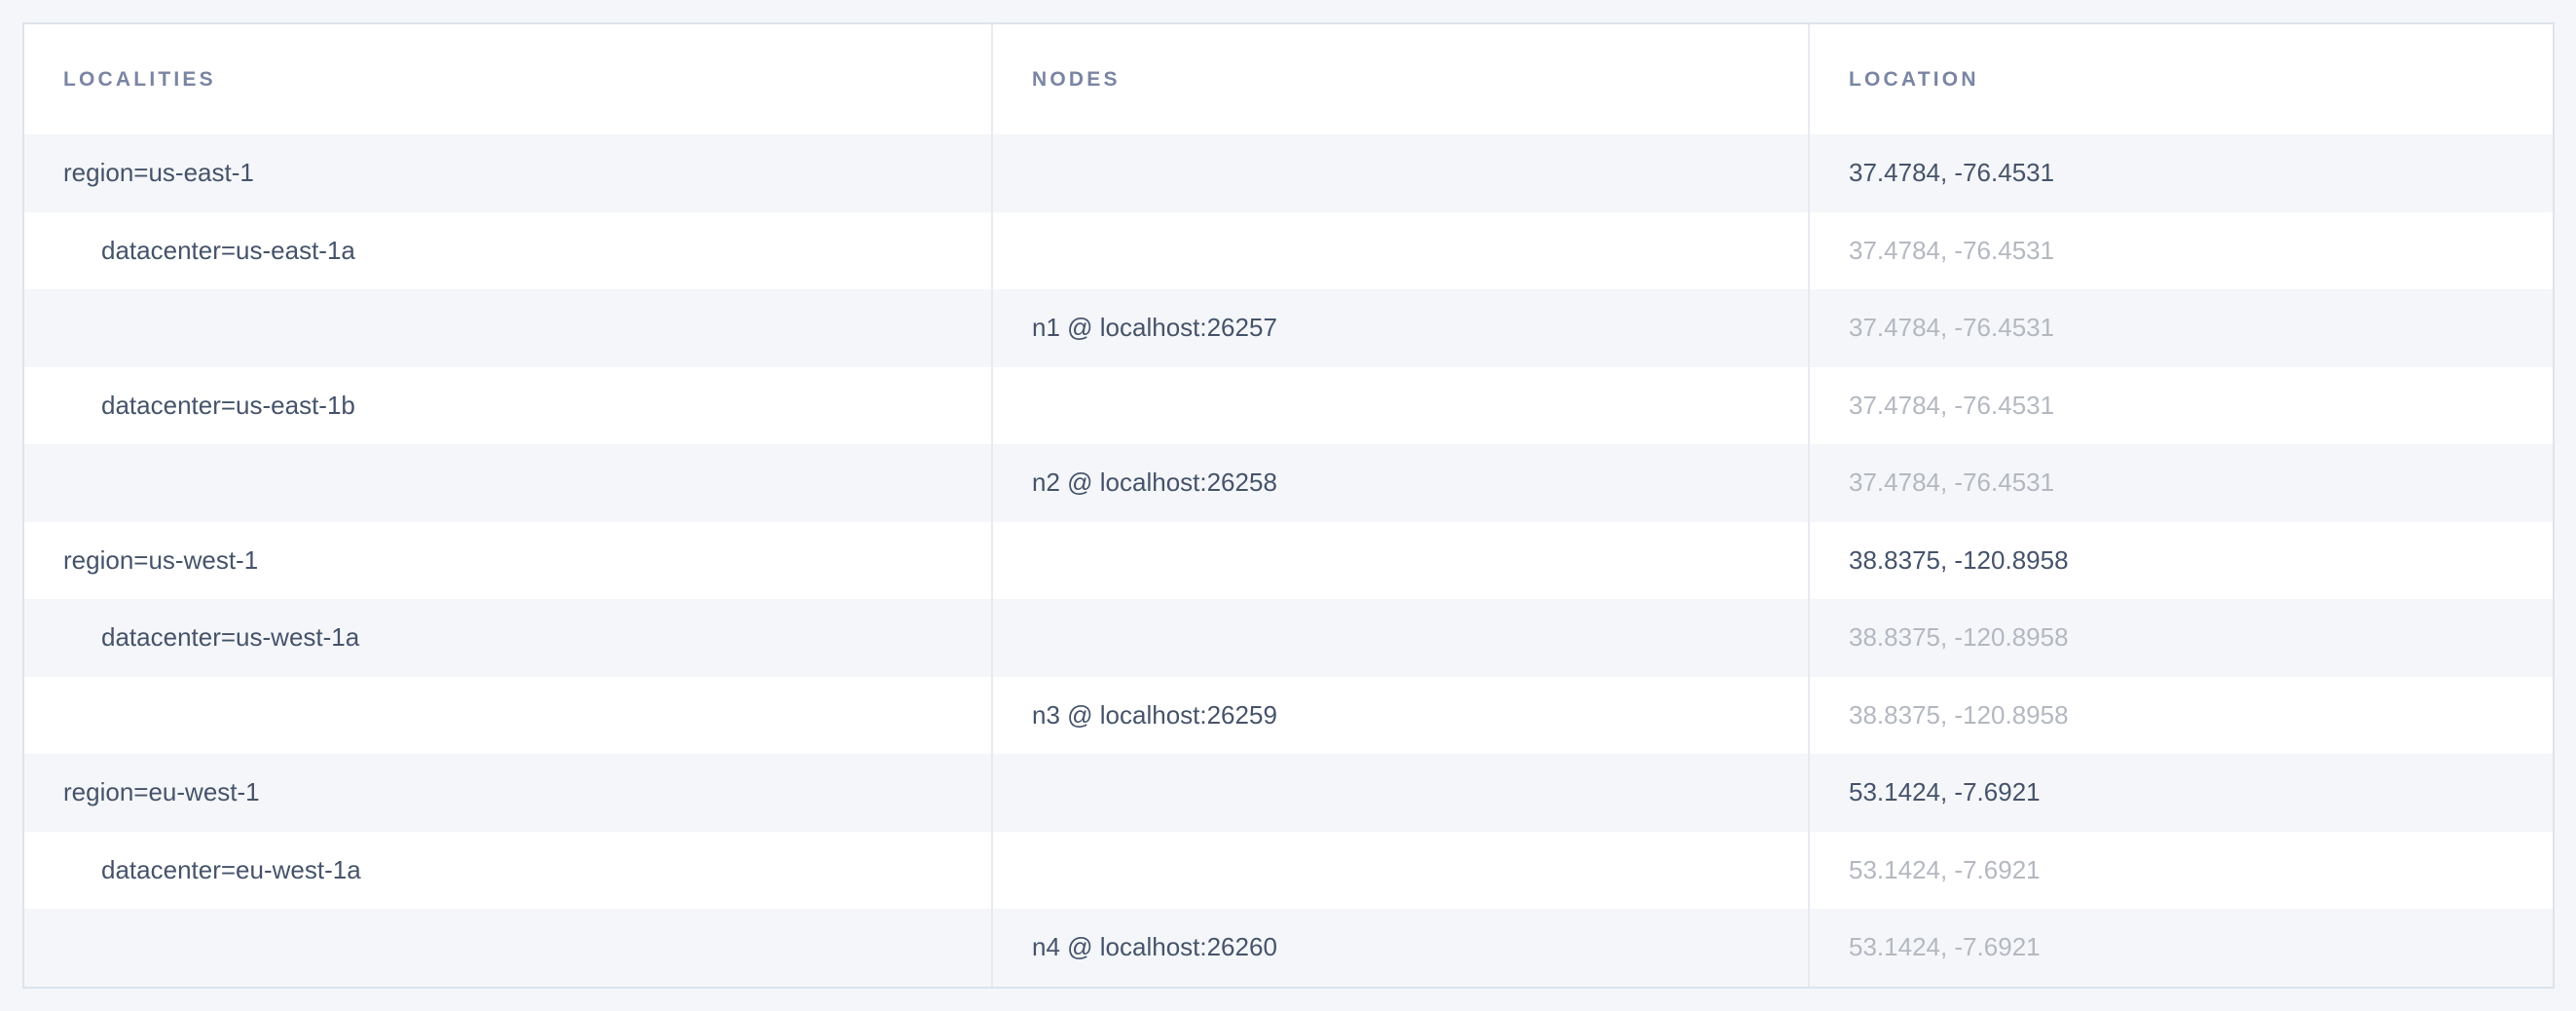 The height and width of the screenshot is (1011, 2576). Describe the element at coordinates (507, 638) in the screenshot. I see `locality-cell: datacenter=us-west-1a` at that location.